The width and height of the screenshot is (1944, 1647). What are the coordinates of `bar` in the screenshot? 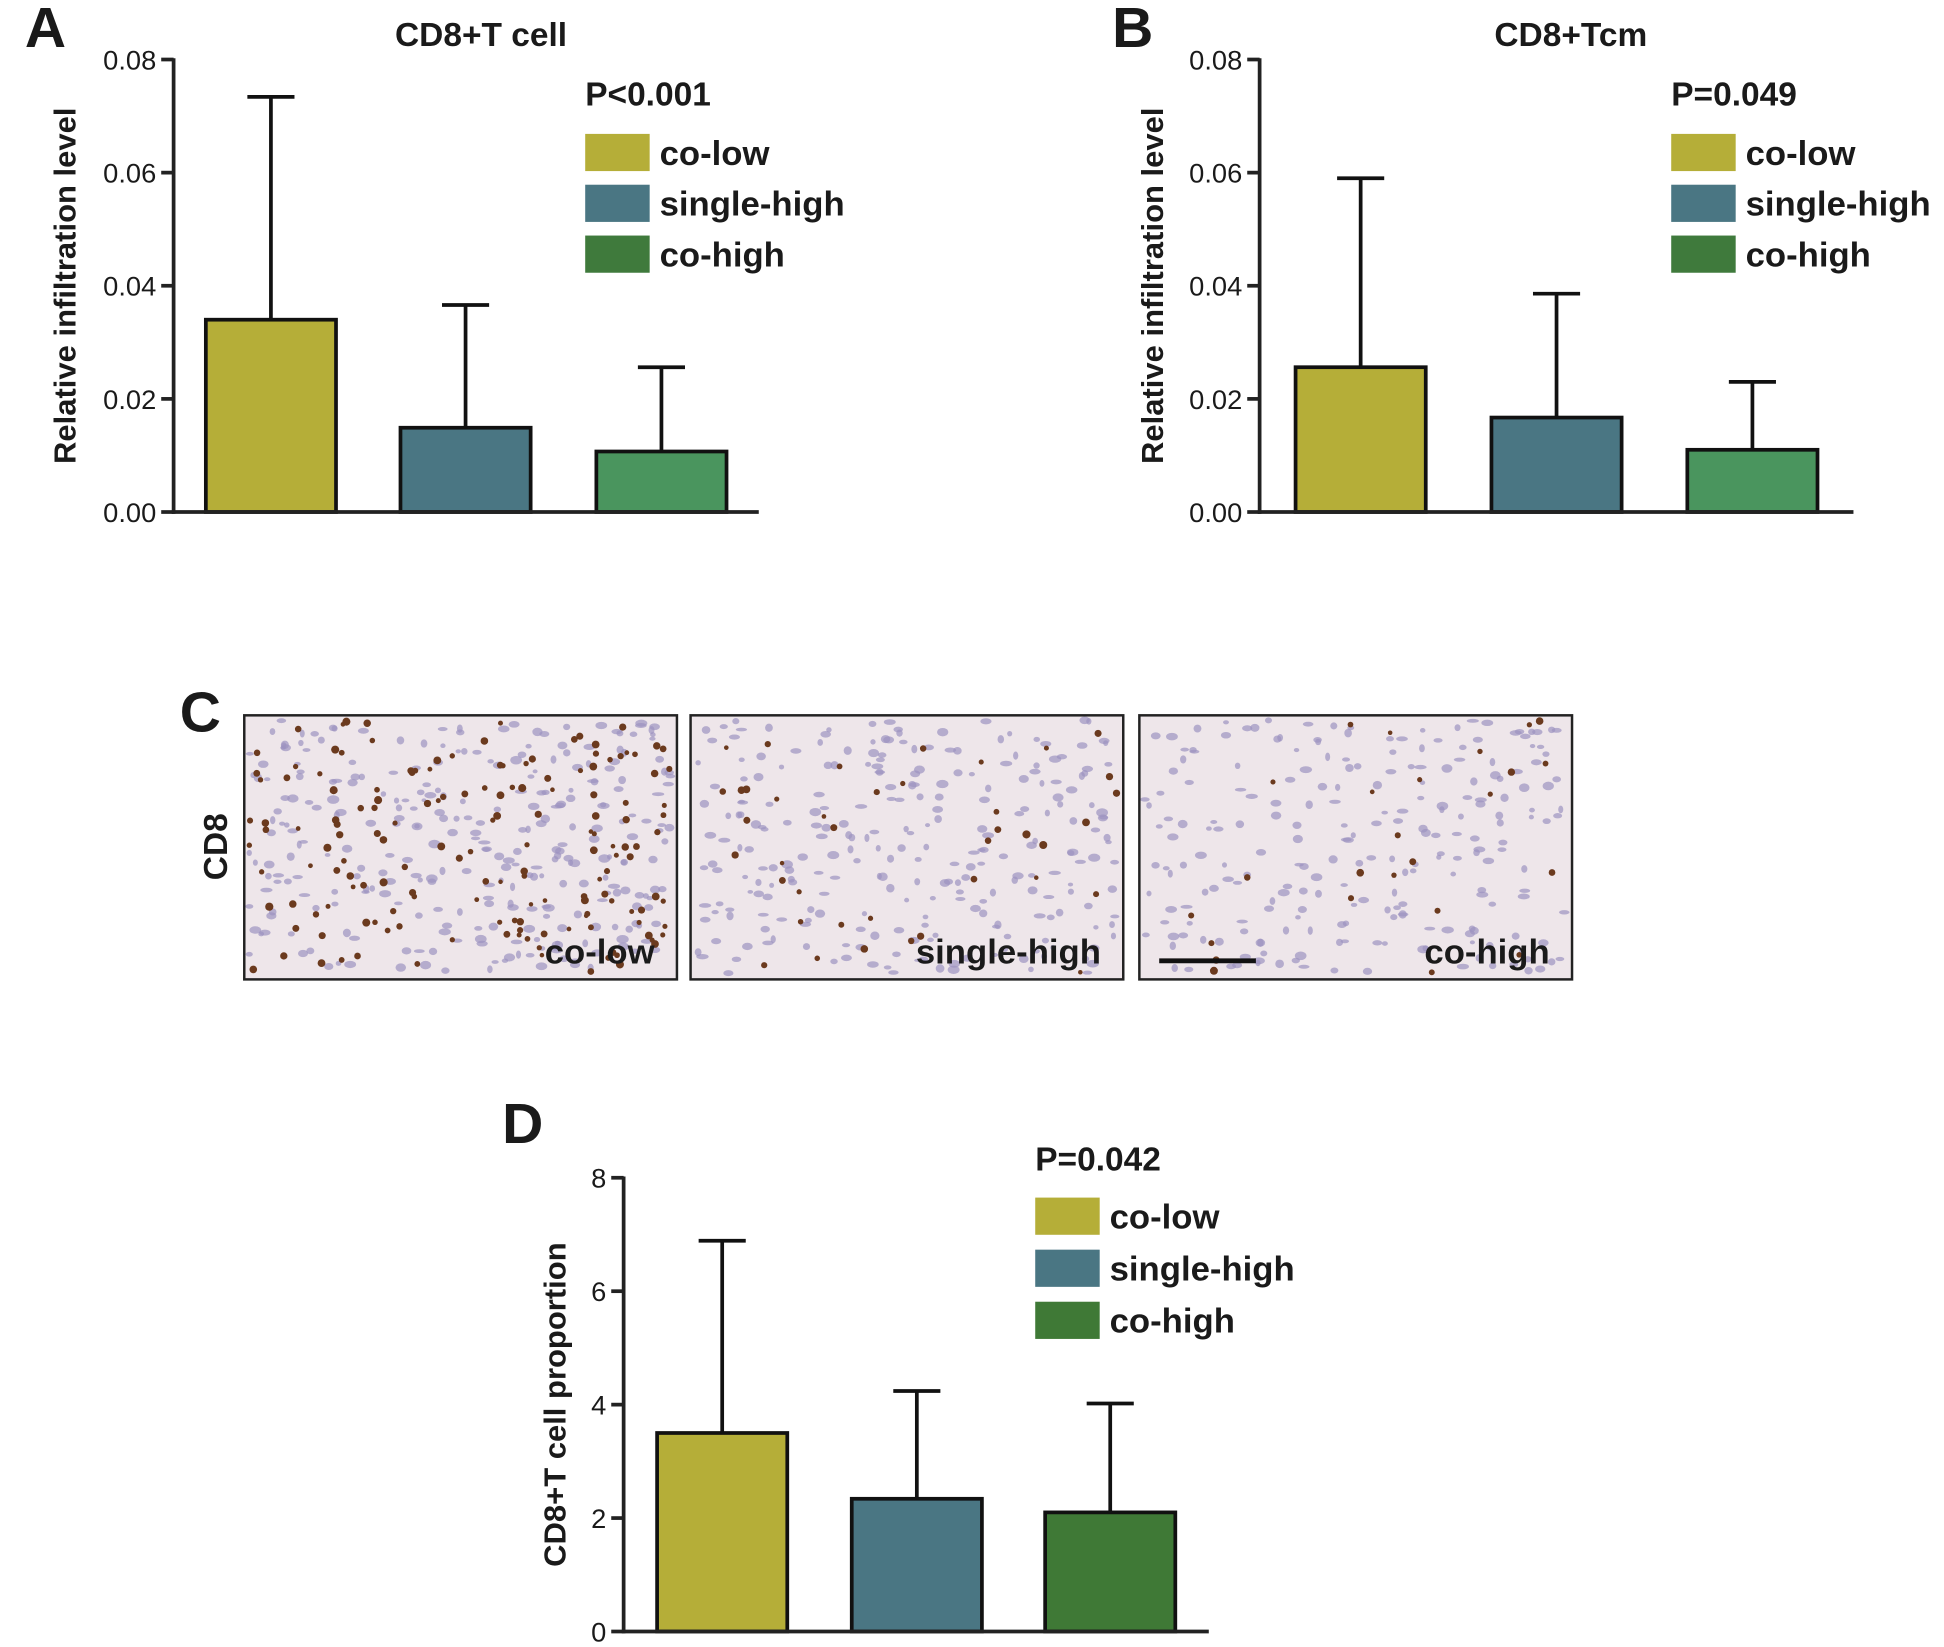 It's located at (465, 469).